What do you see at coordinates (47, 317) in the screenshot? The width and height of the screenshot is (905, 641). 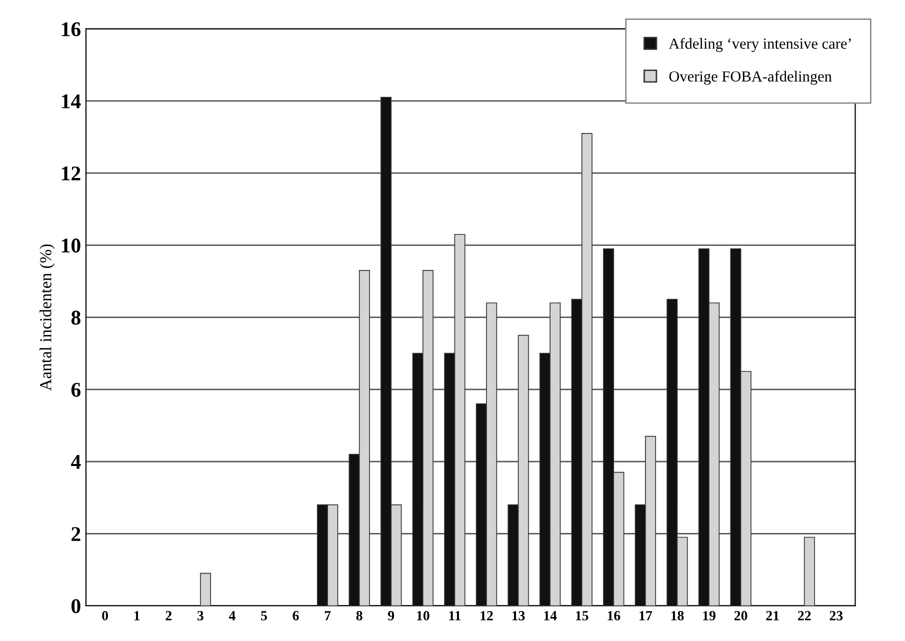 I see `y-axis-title: Aantal incidenten (%)` at bounding box center [47, 317].